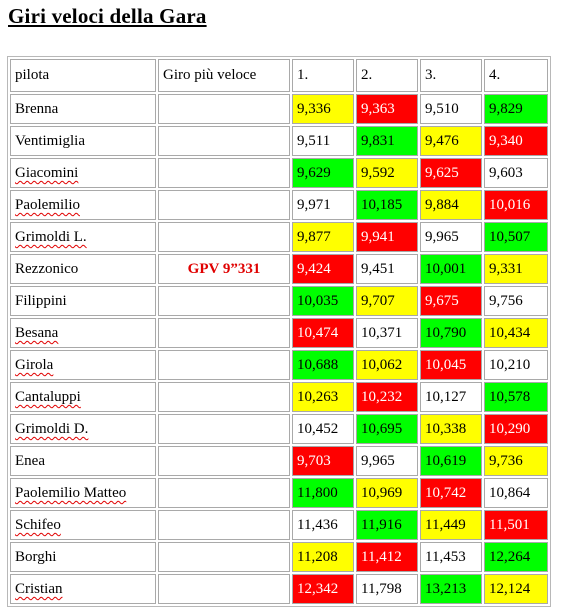  I want to click on lap-3-time-cell: 10,127, so click(451, 397).